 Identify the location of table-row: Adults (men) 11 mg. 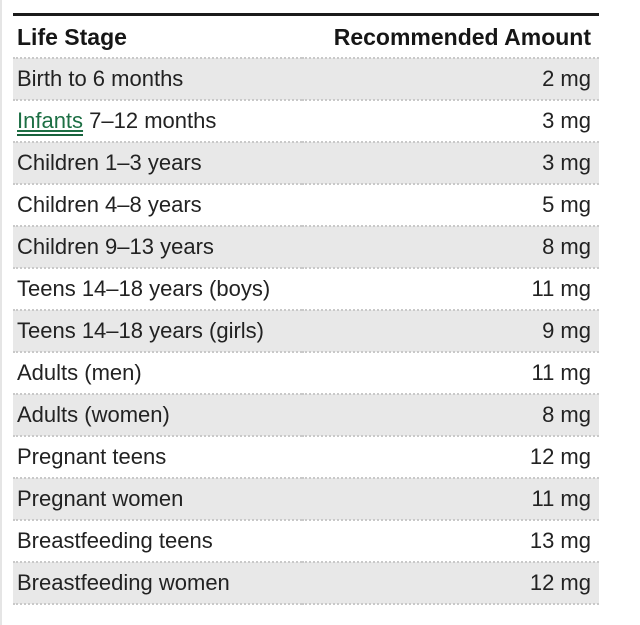
(306, 373).